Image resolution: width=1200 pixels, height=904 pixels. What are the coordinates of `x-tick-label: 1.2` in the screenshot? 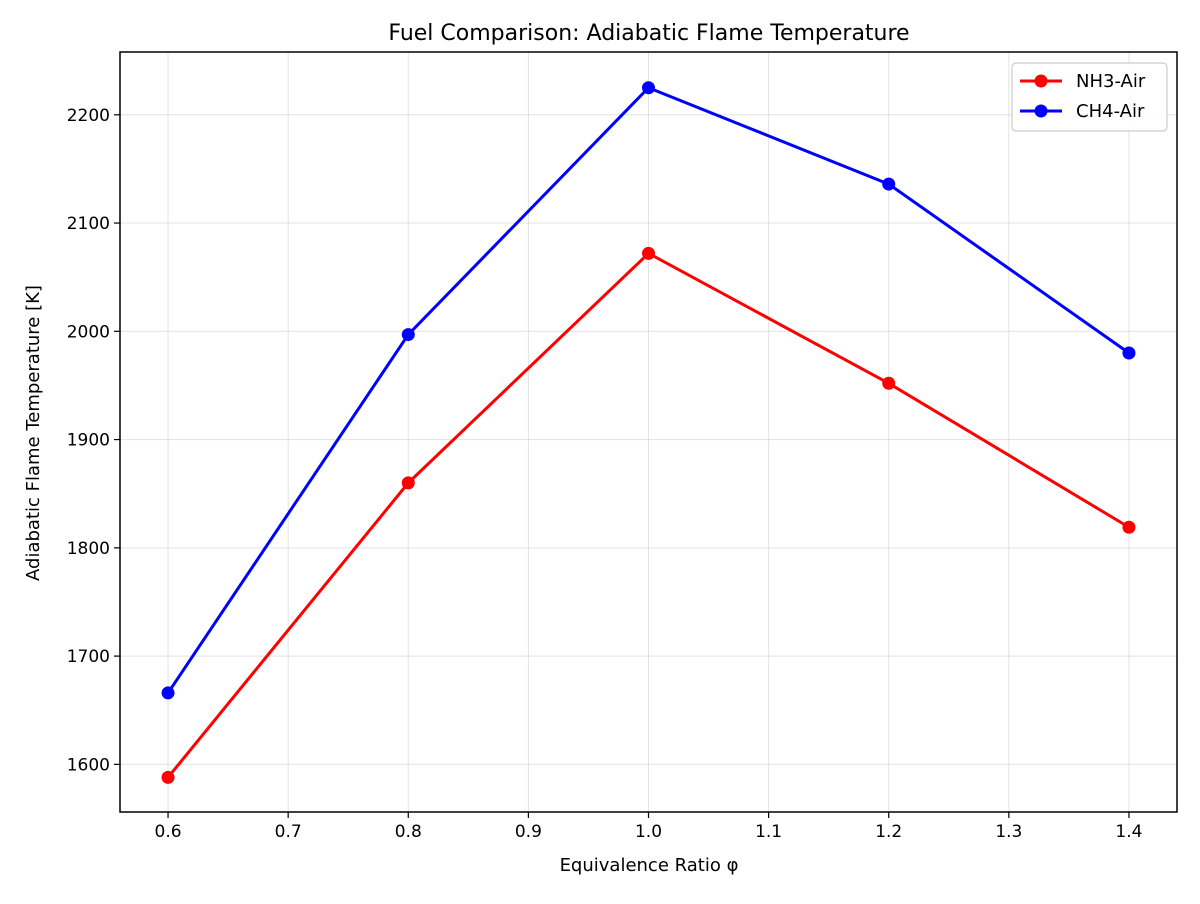 It's located at (888, 832).